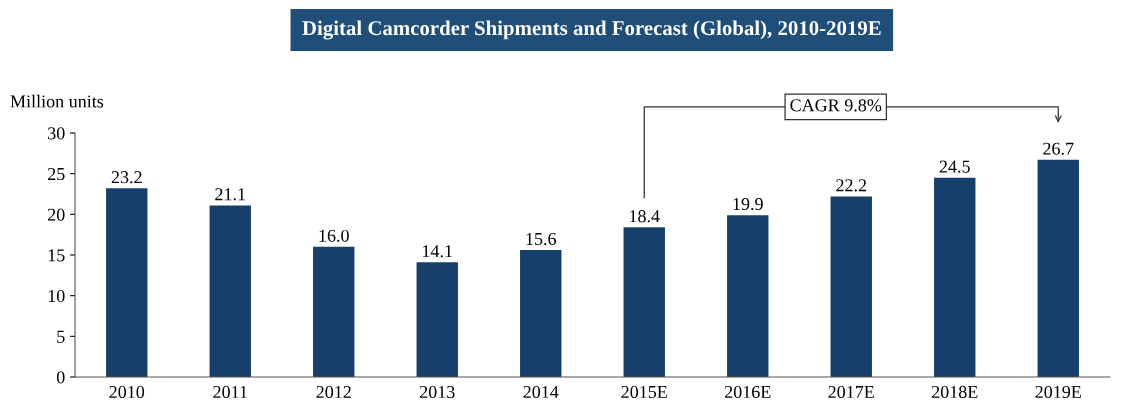  Describe the element at coordinates (851, 185) in the screenshot. I see `data-label: 22.2` at that location.